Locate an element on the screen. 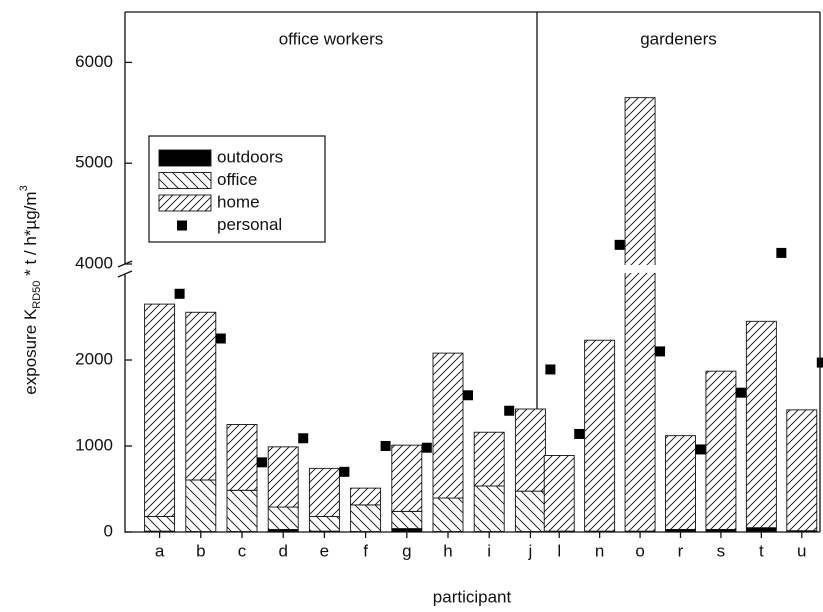  legend-label: home is located at coordinates (238, 201).